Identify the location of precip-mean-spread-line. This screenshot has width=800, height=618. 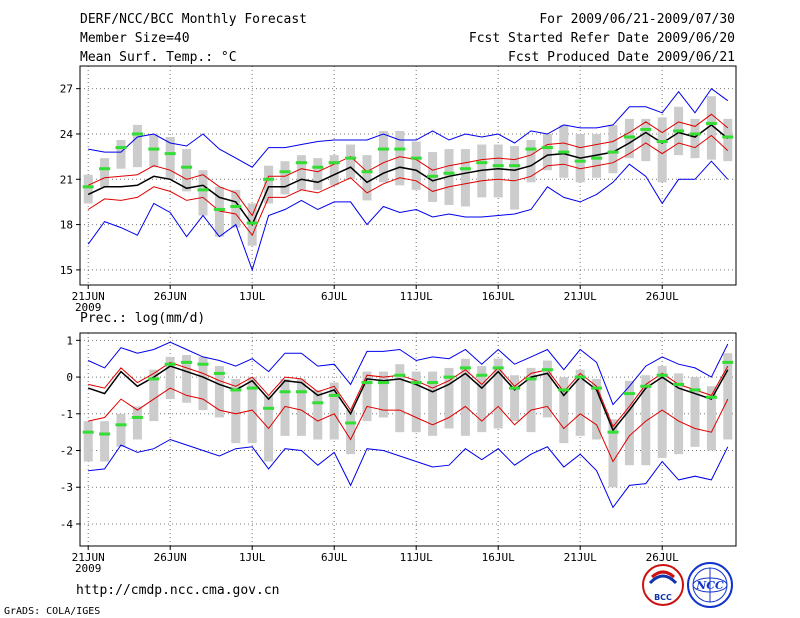
(408, 425).